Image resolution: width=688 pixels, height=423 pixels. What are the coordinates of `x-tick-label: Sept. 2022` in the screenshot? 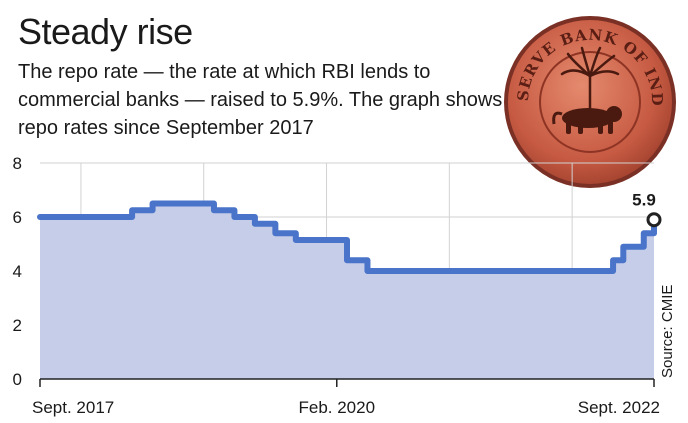 It's located at (619, 407).